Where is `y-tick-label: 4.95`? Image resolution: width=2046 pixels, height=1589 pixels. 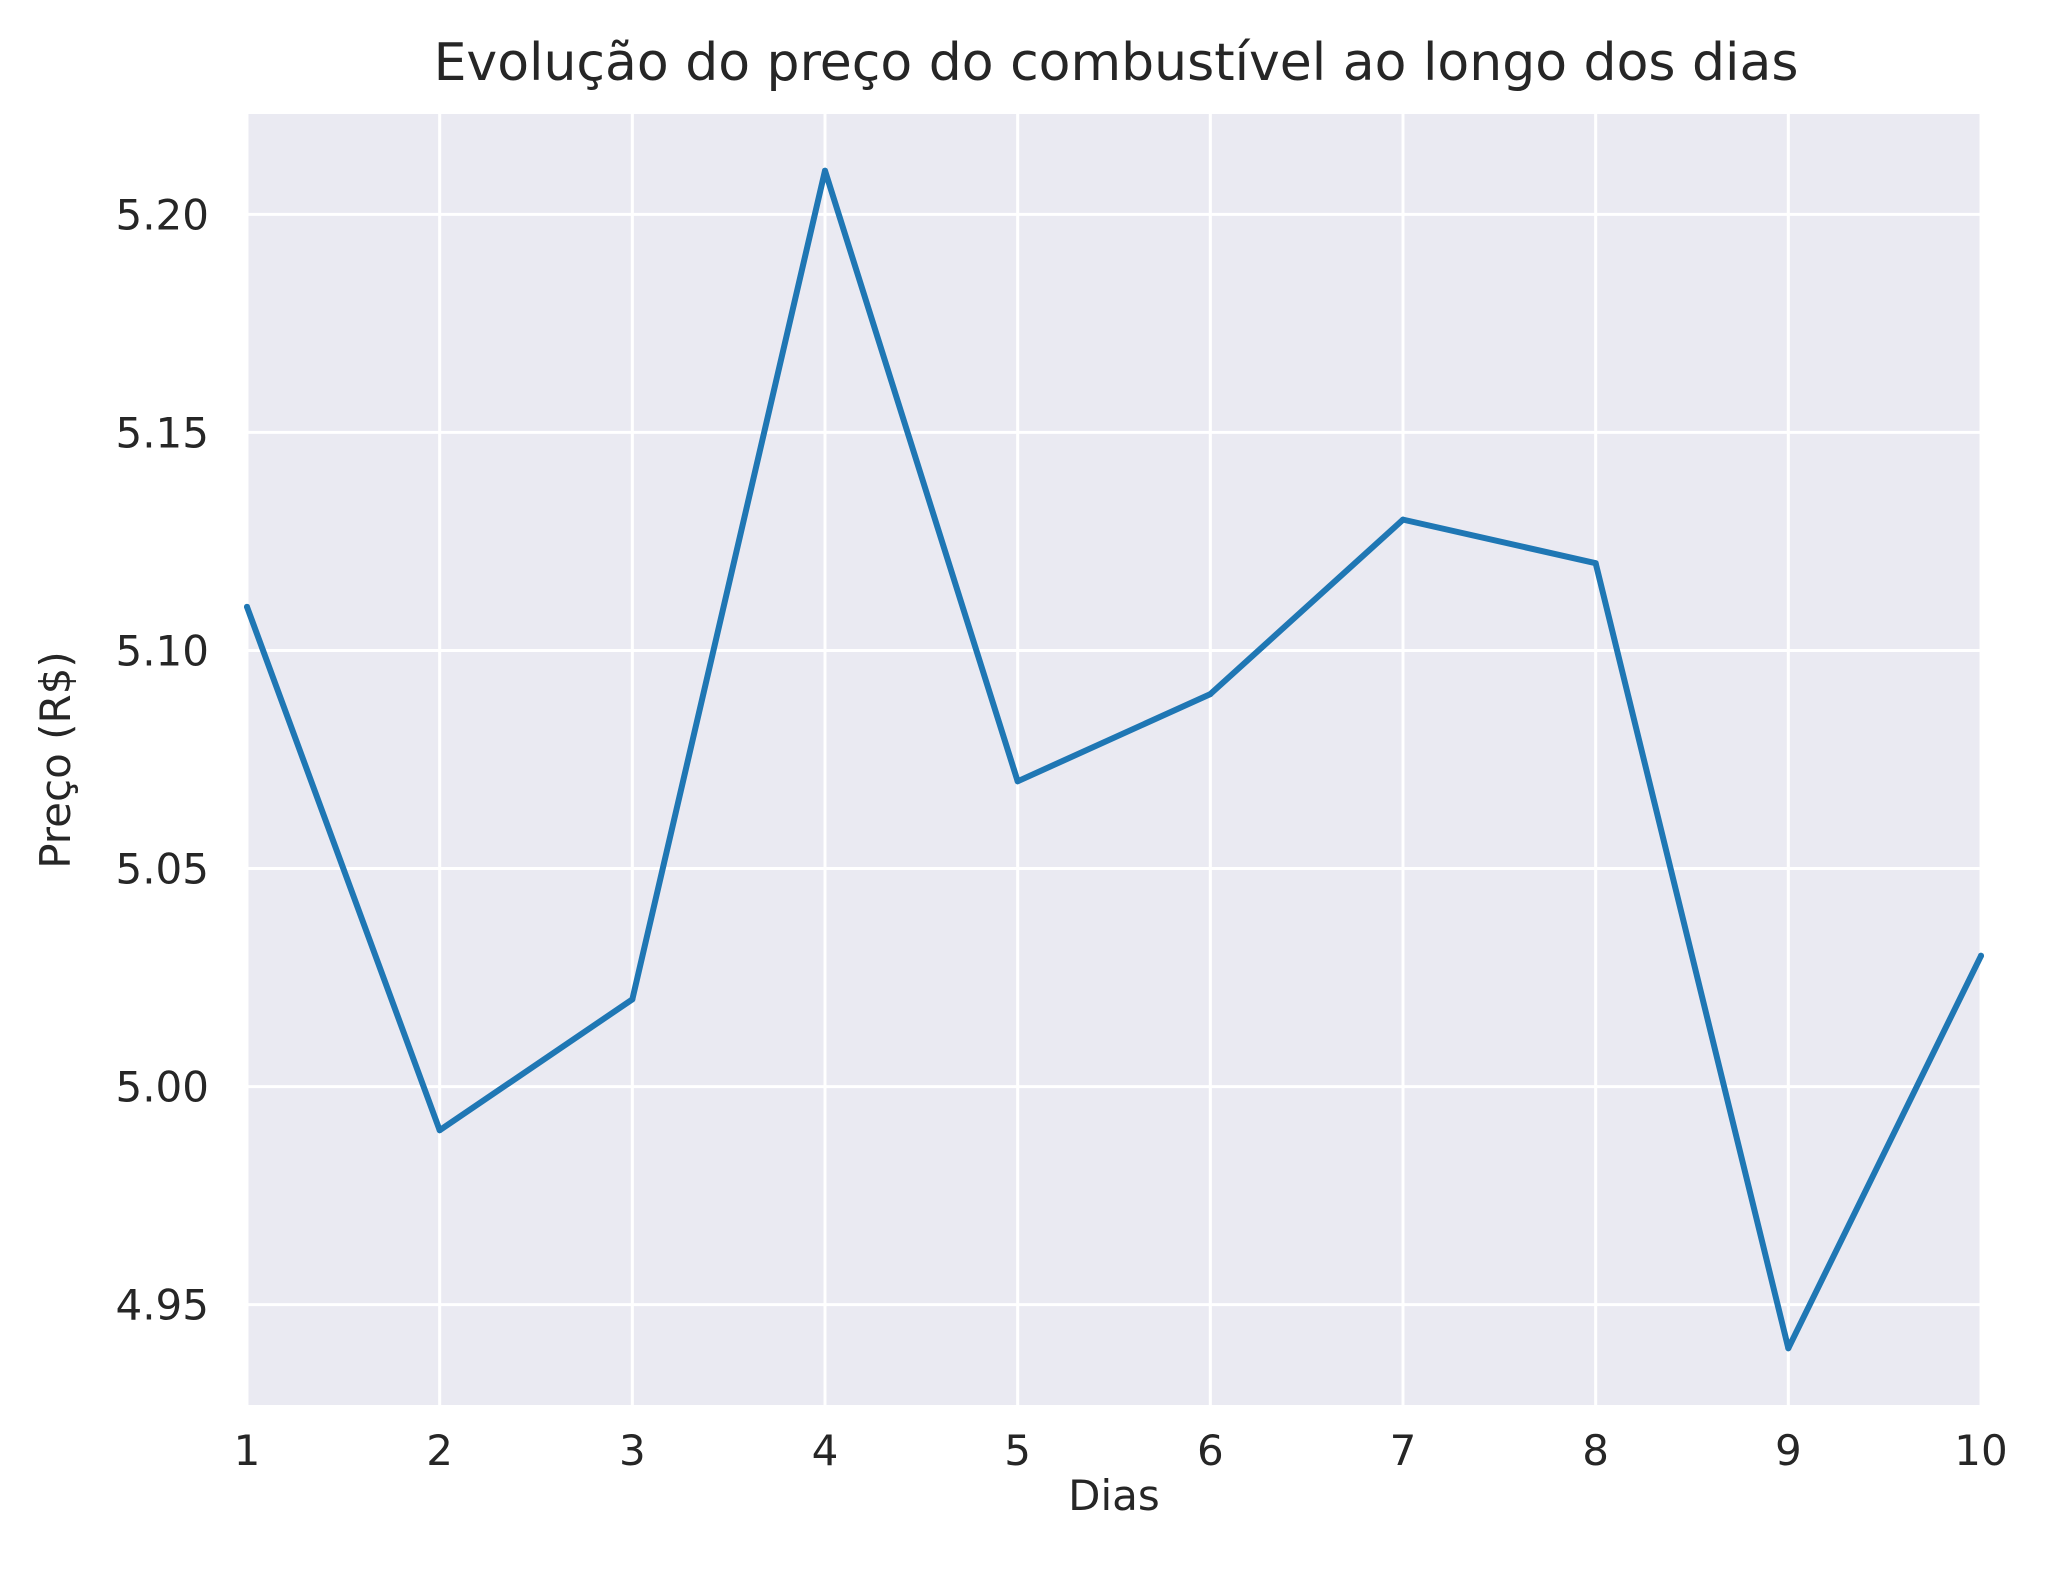 y-tick-label: 4.95 is located at coordinates (162, 1305).